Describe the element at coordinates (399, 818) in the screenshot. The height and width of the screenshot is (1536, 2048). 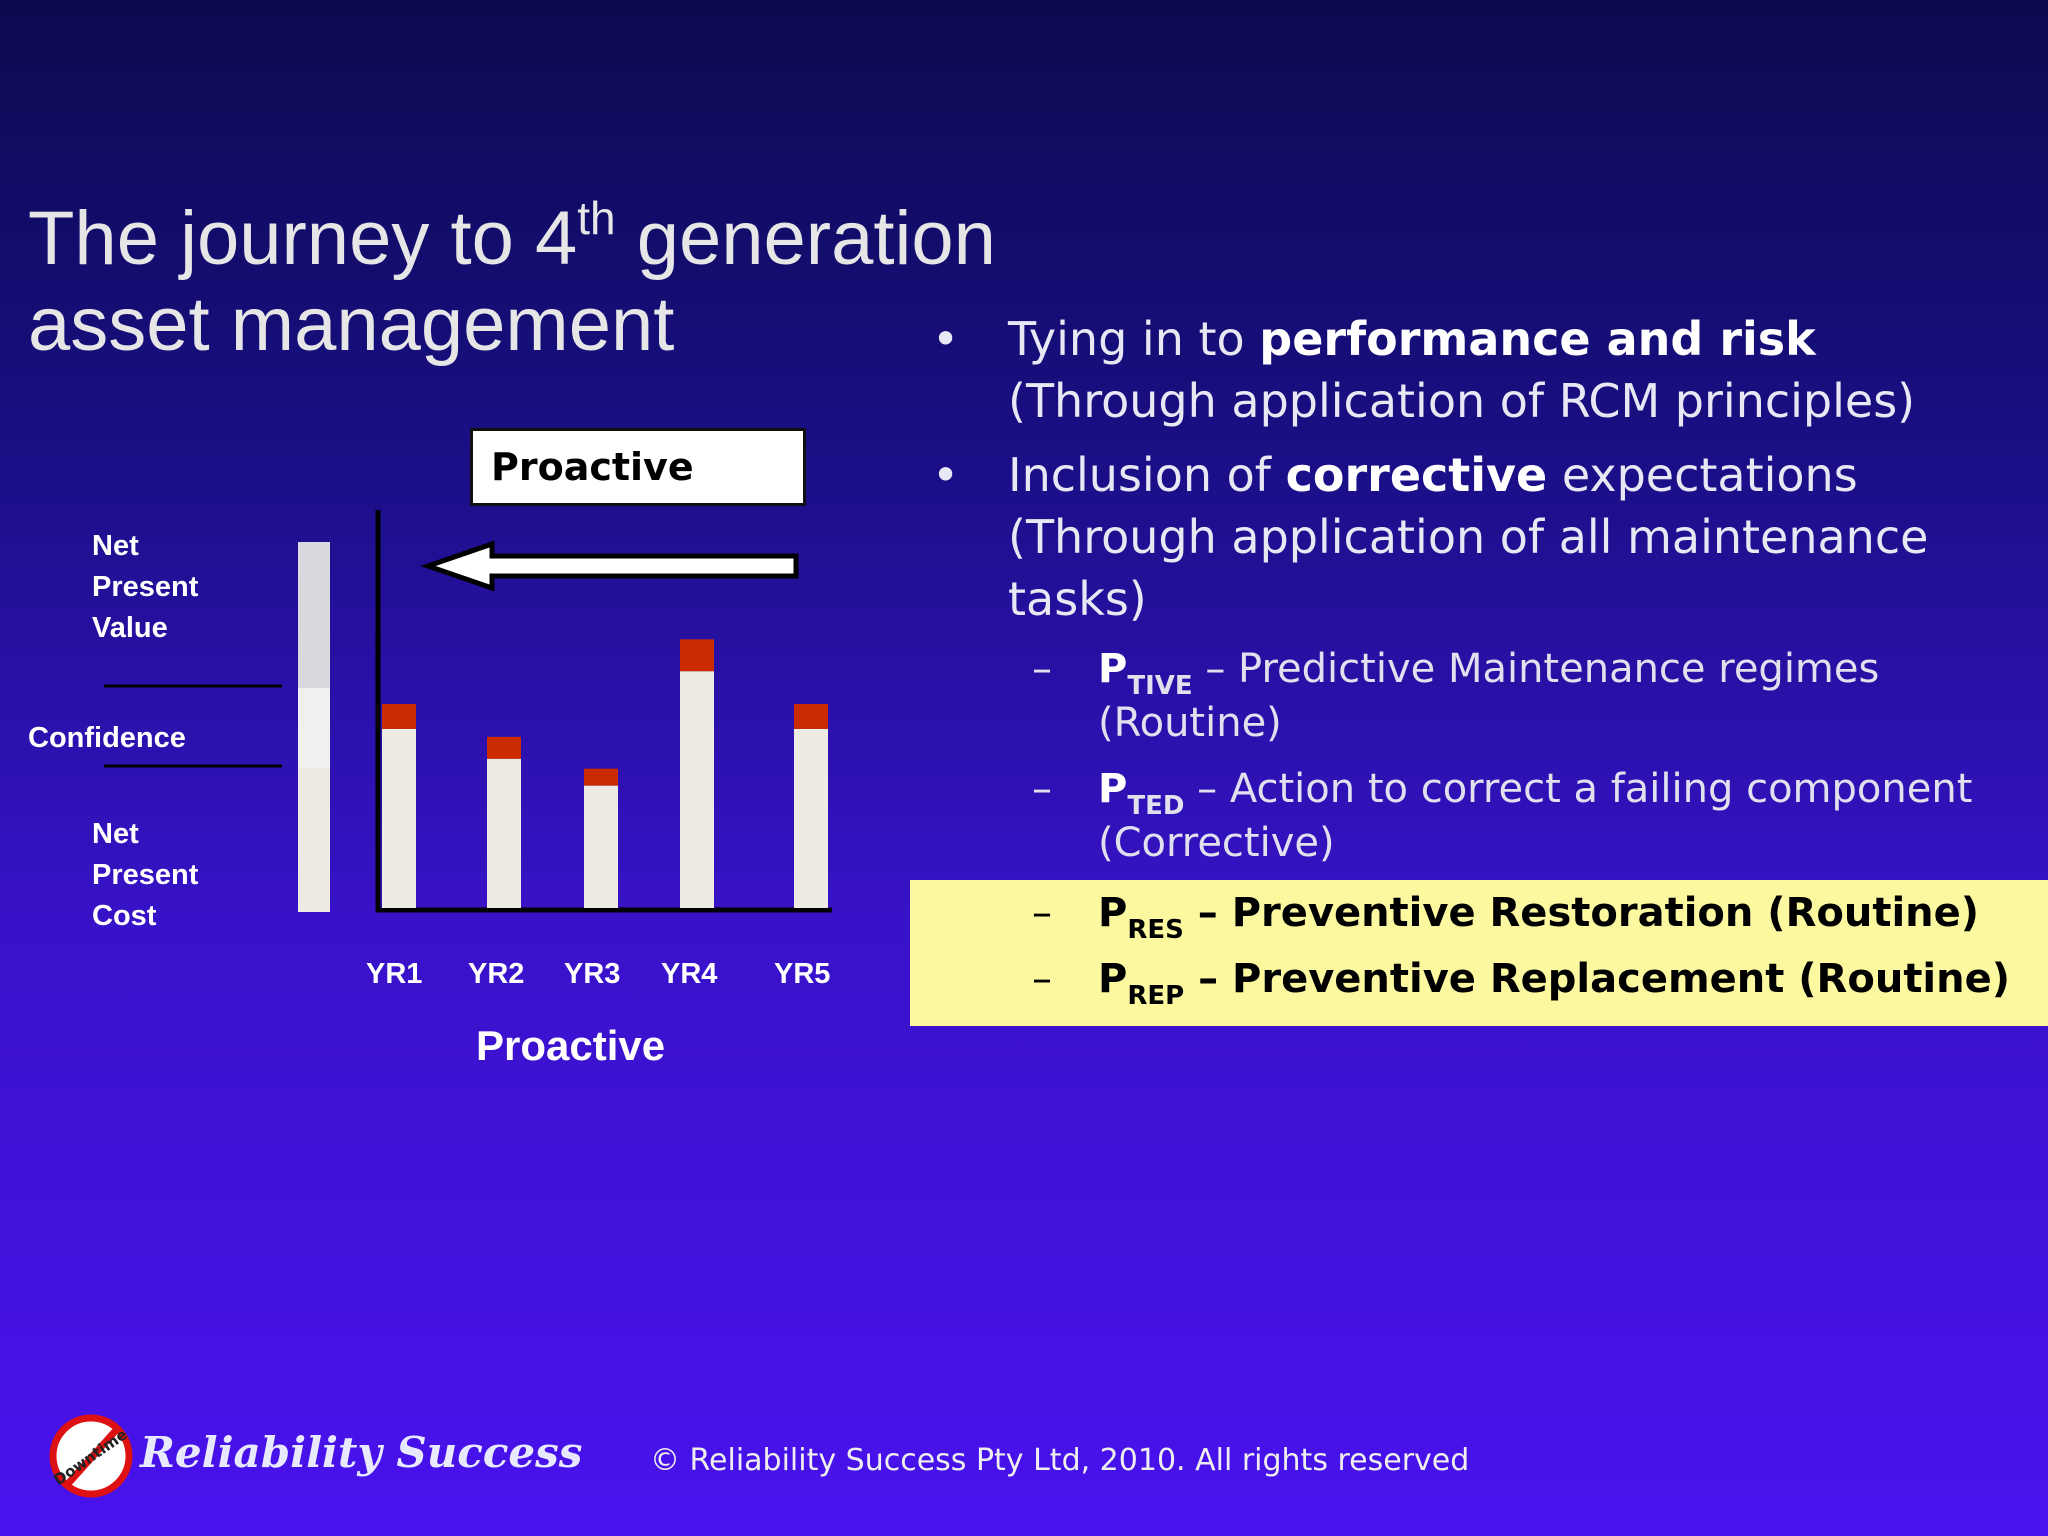
I see `bar-base-yr1` at that location.